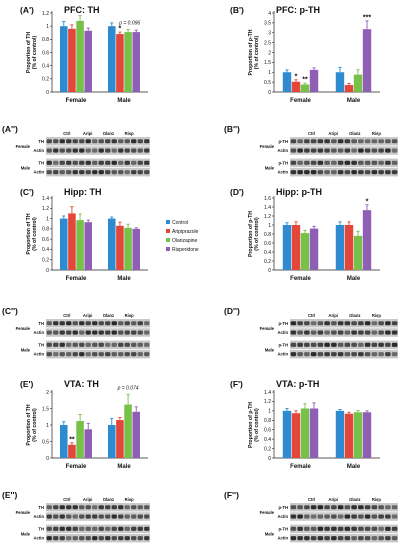  Describe the element at coordinates (267, 208) in the screenshot. I see `y-tick-label: 1.4` at that location.